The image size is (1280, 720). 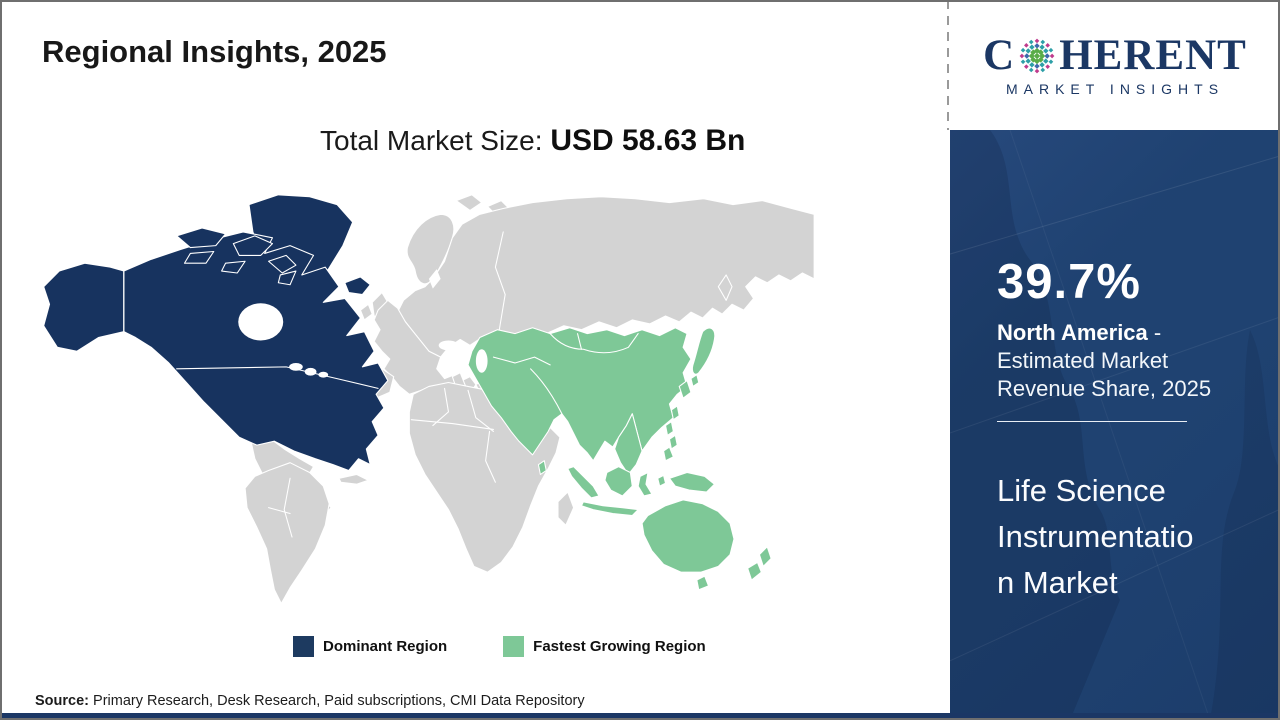 I want to click on dominant-region-swatch, so click(x=303, y=646).